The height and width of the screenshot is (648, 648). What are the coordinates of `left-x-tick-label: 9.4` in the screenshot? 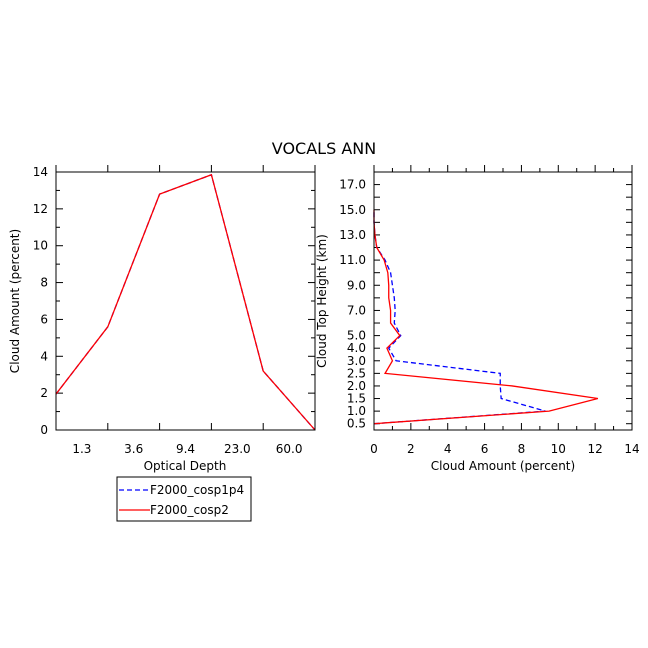 It's located at (185, 449).